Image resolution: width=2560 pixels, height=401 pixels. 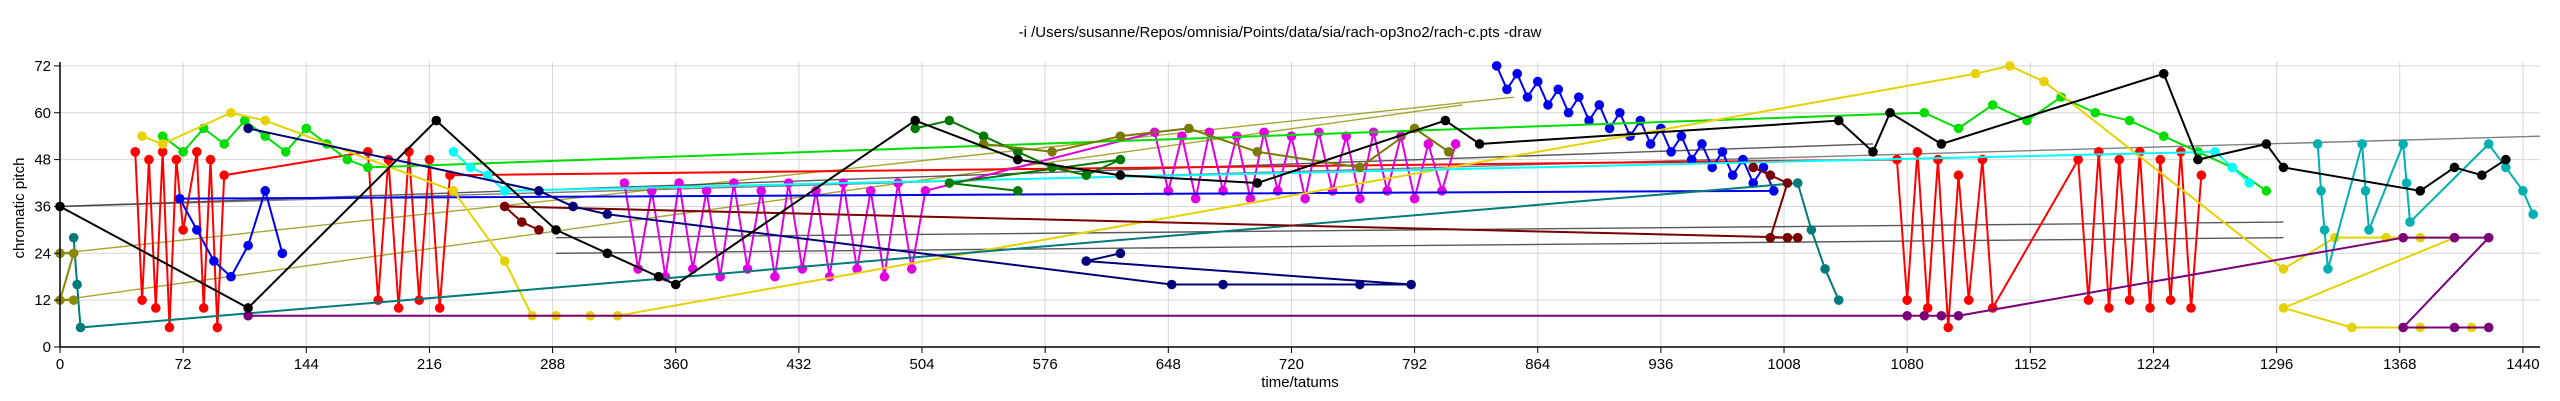 I want to click on x-tick-label: 576, so click(x=1045, y=364).